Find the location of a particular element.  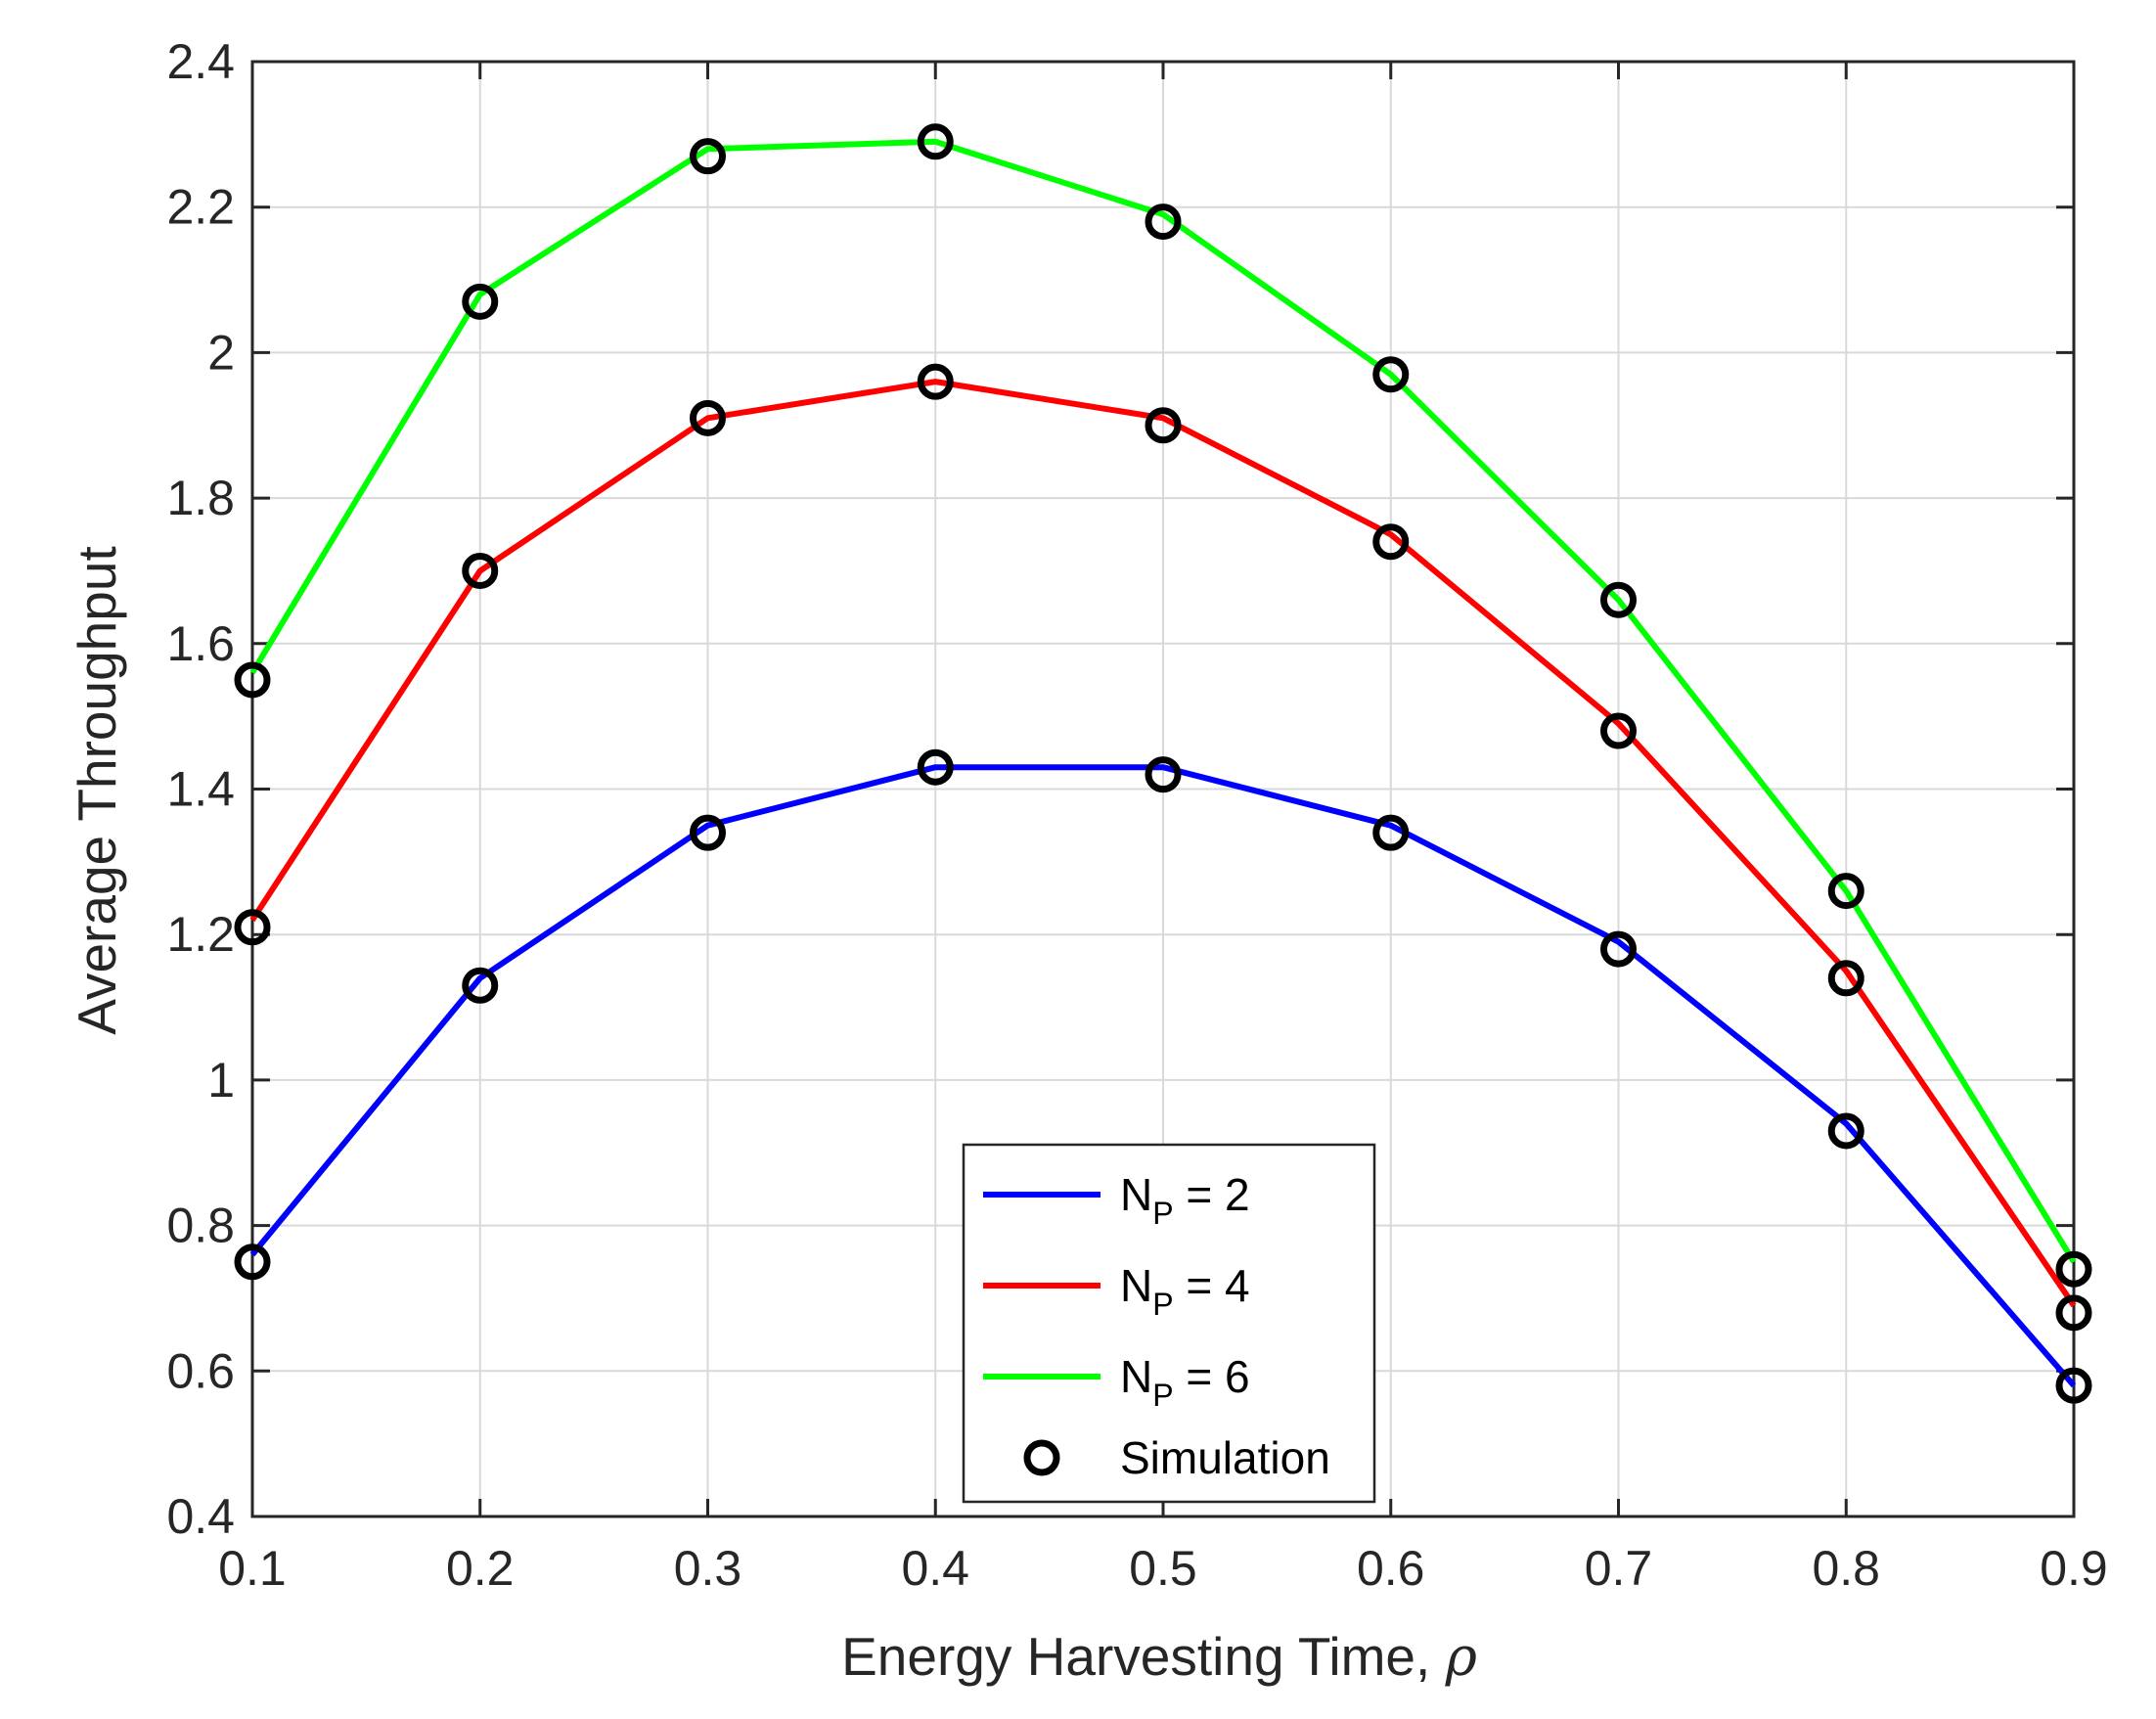

y-tick-label: 1.6 is located at coordinates (200, 643).